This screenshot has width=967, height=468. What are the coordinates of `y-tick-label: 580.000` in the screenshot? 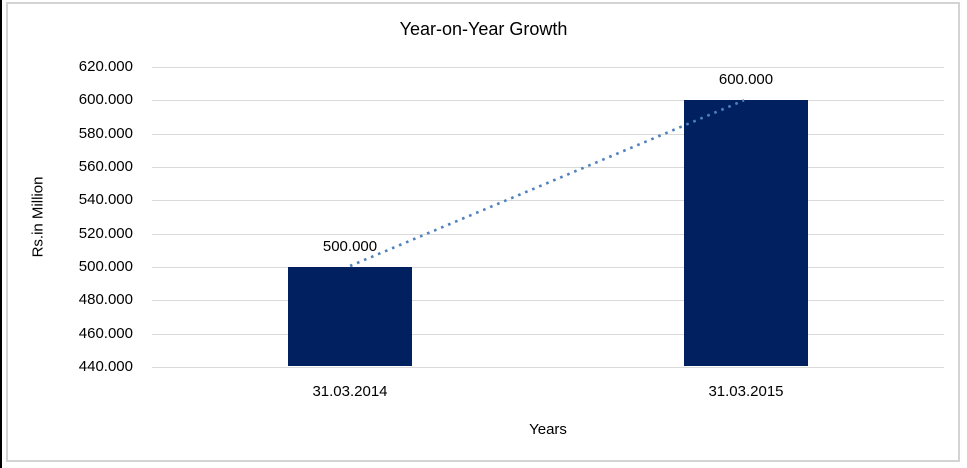 It's located at (105, 133).